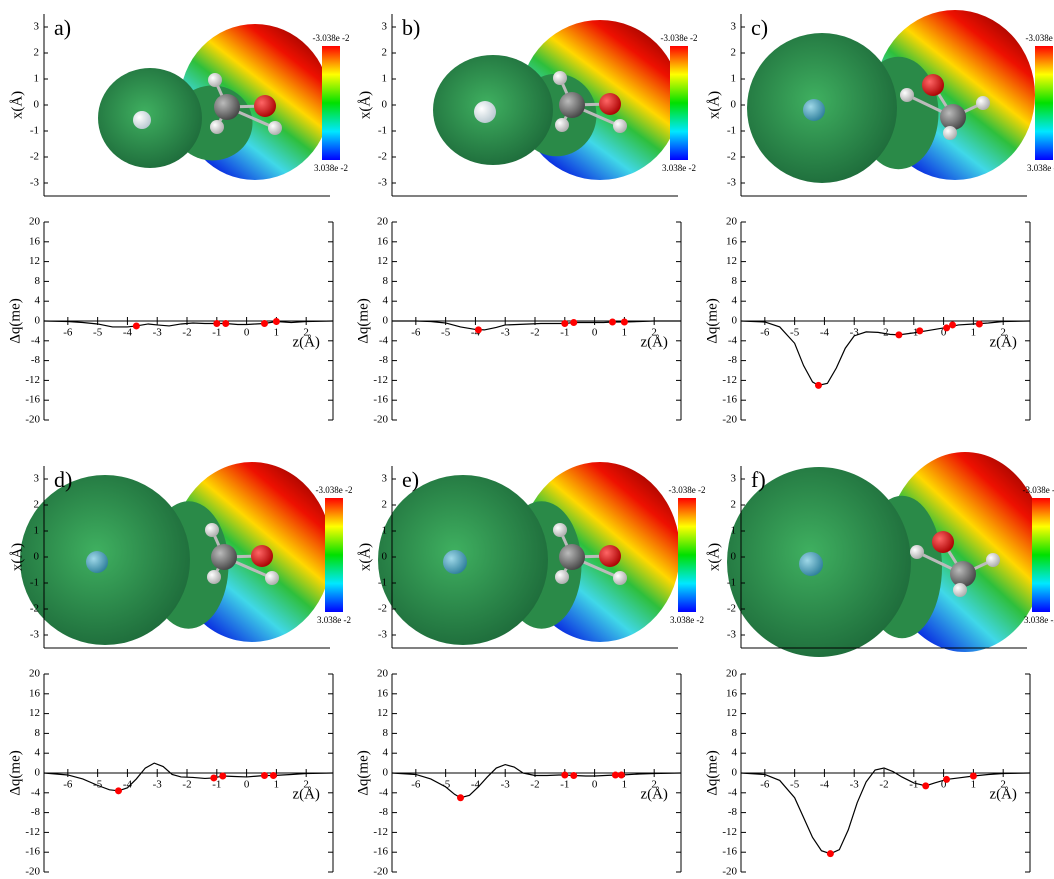  I want to click on oxygen-atom, so click(610, 556).